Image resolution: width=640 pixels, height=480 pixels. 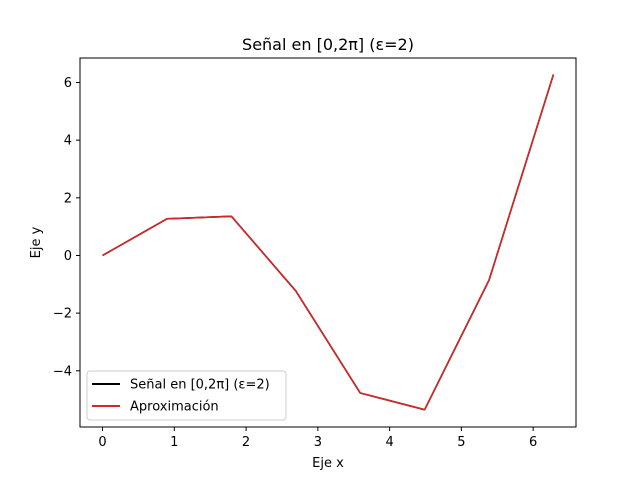 What do you see at coordinates (328, 44) in the screenshot?
I see `chart-title: Señal en [0,2π] (ε=2)` at bounding box center [328, 44].